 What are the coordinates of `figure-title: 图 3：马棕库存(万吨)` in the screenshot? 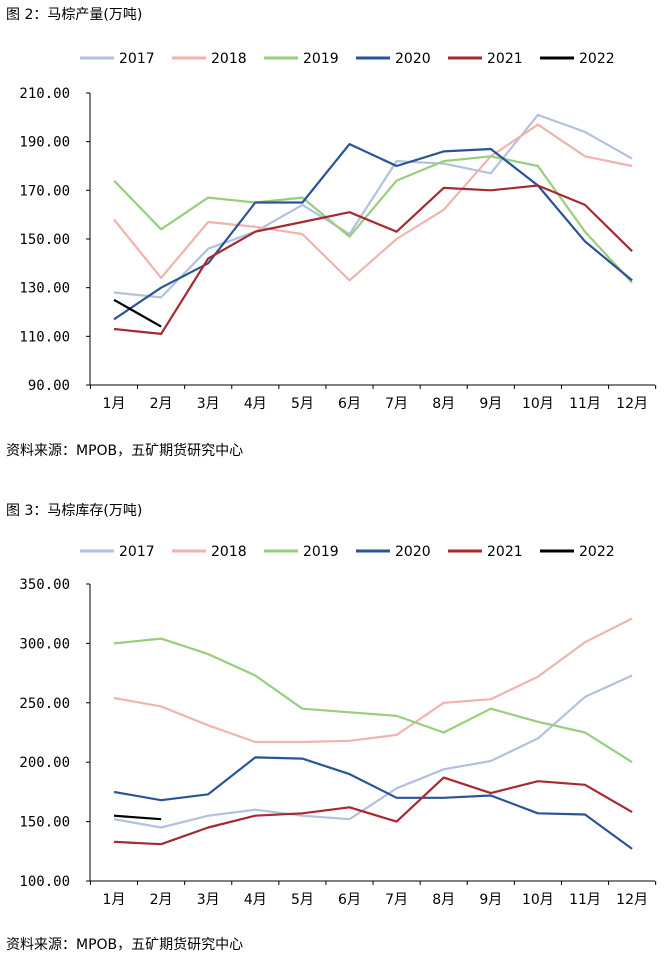 It's located at (74, 511).